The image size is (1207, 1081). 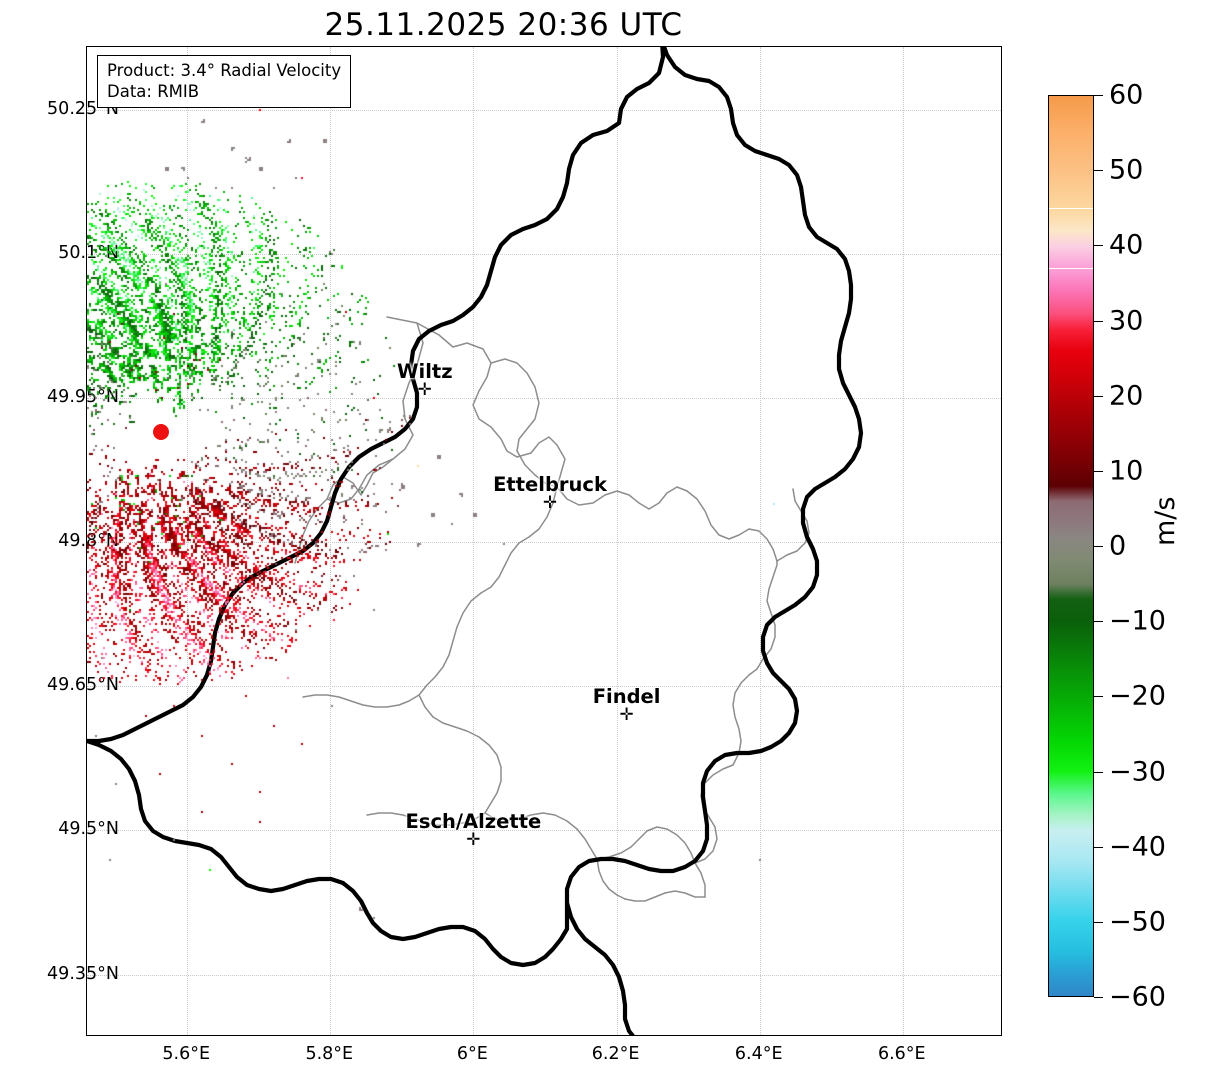 What do you see at coordinates (1118, 546) in the screenshot?
I see `colorbar-tick-label-6: 0` at bounding box center [1118, 546].